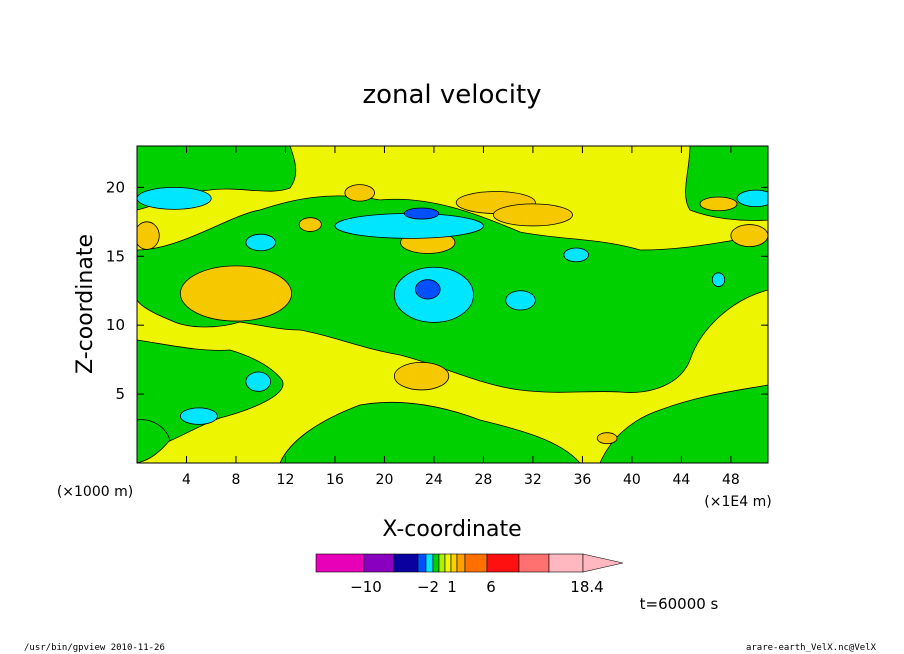 This screenshot has height=654, width=904. What do you see at coordinates (533, 480) in the screenshot?
I see `x-tick-label: 32` at bounding box center [533, 480].